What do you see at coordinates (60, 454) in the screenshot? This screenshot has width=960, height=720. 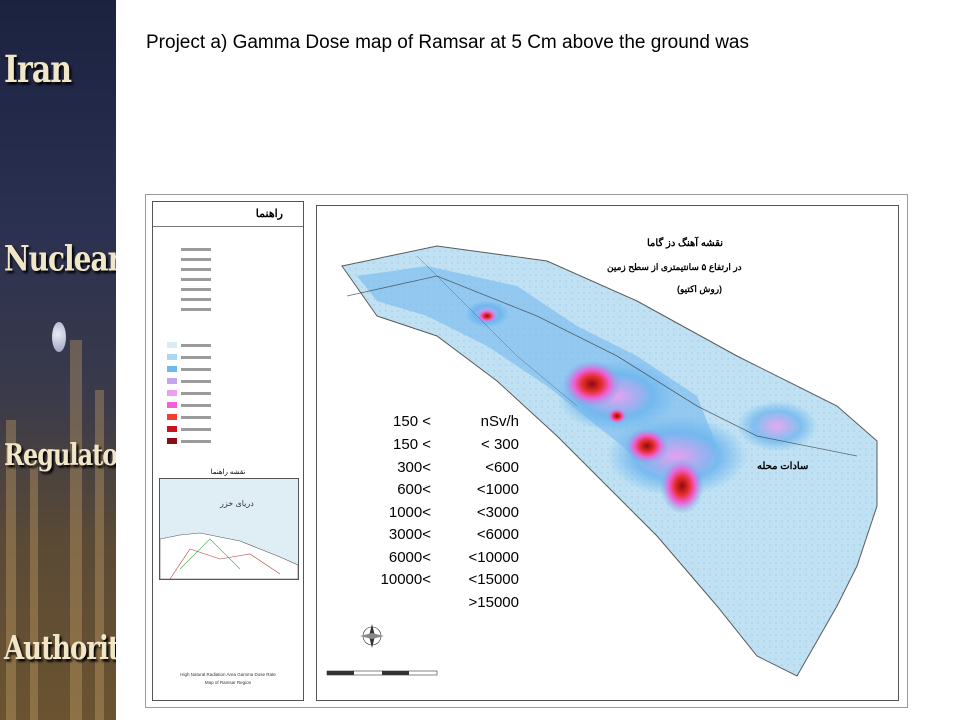 I see `banner-word-regulatory: Regulatory` at bounding box center [60, 454].